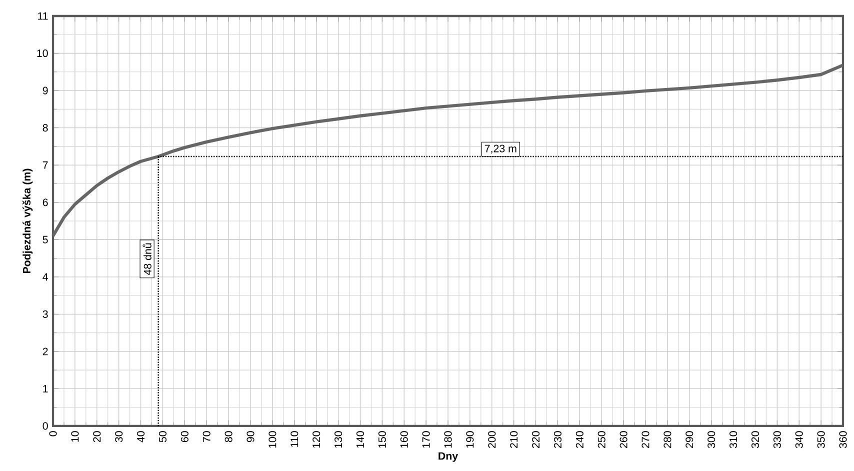 This screenshot has height=471, width=854. Describe the element at coordinates (404, 439) in the screenshot. I see `x-tick-label: 160` at that location.